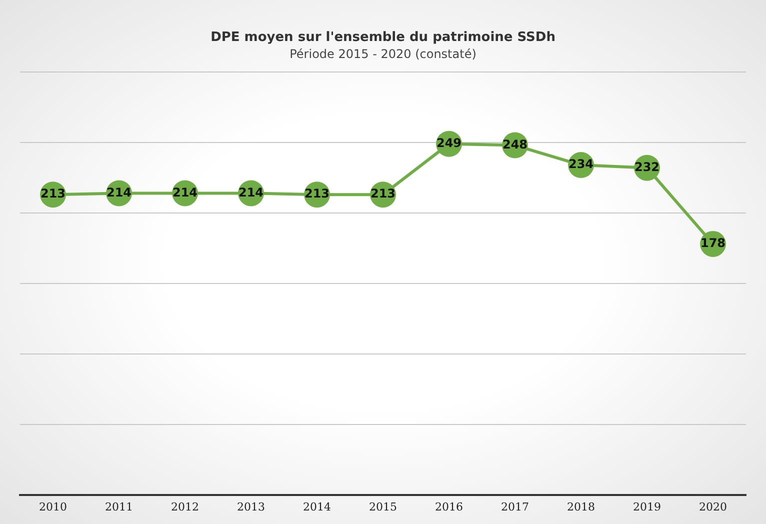  What do you see at coordinates (647, 507) in the screenshot?
I see `x-tick-label: 2019` at bounding box center [647, 507].